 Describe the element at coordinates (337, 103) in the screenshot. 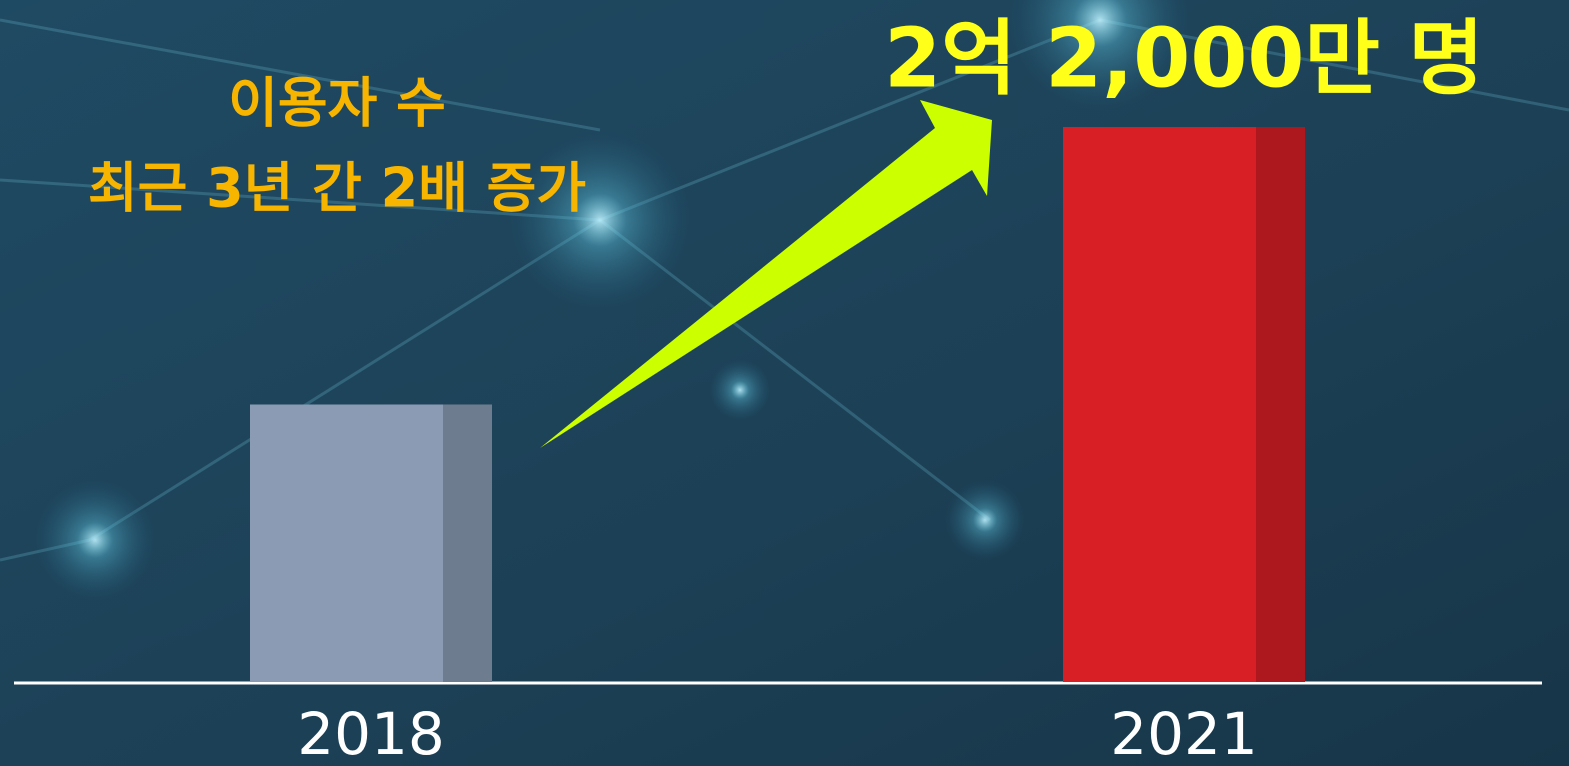

I see `annotation: 이용자 수` at that location.